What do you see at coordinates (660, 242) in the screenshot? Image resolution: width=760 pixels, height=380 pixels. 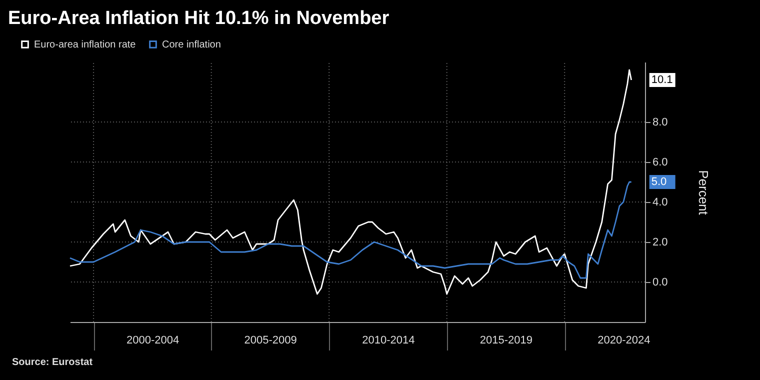 I see `y-tick-label: 2.0` at bounding box center [660, 242].